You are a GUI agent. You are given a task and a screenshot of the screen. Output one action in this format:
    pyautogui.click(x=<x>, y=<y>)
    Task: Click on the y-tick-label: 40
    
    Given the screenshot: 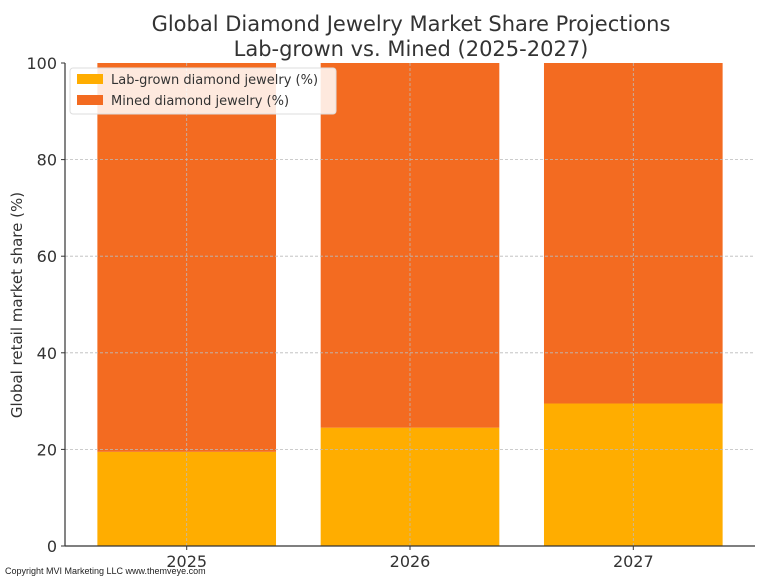 What is the action you would take?
    pyautogui.click(x=47, y=353)
    